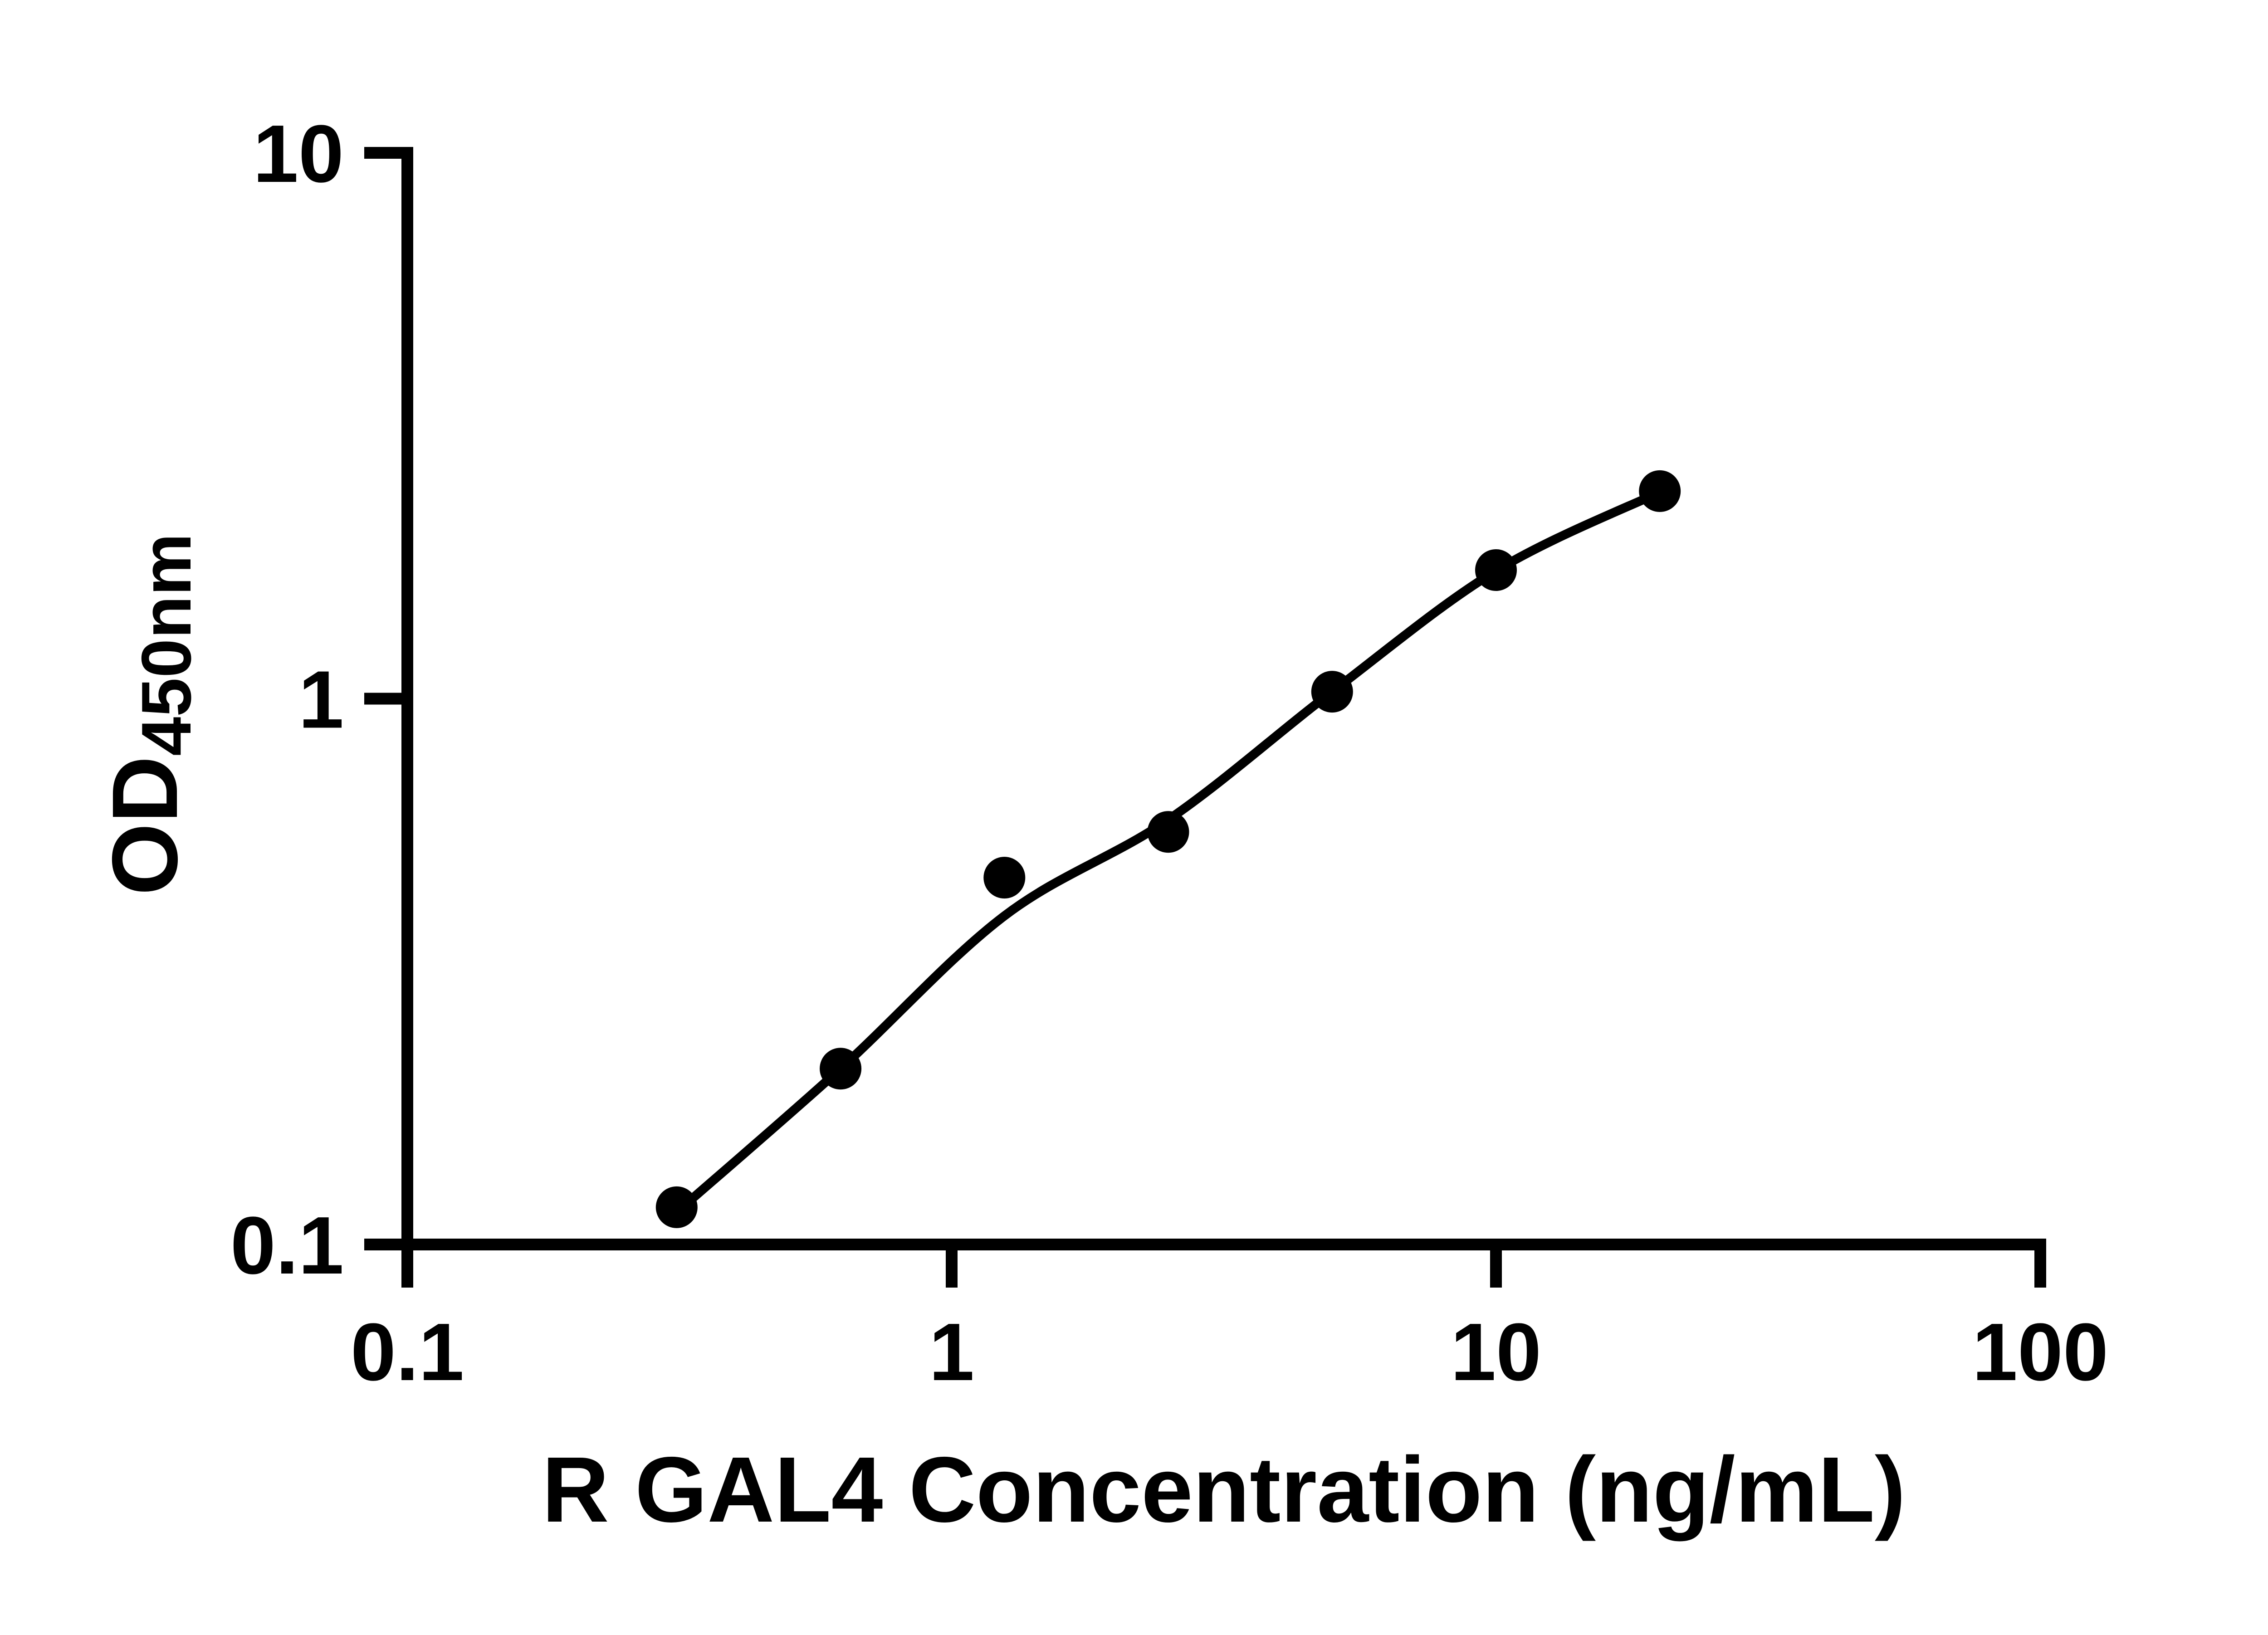 The height and width of the screenshot is (1635, 2268). I want to click on x-axis-tick-label: 100, so click(2040, 1352).